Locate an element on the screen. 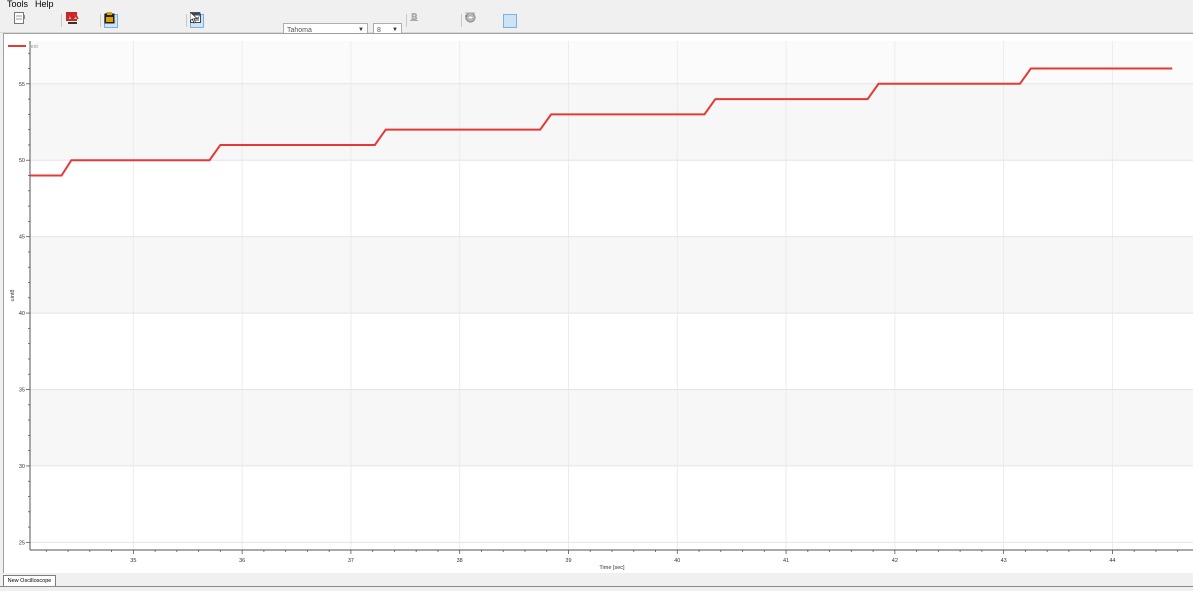 Image resolution: width=1193 pixels, height=591 pixels. arrow-up-icon is located at coordinates (205, 20).